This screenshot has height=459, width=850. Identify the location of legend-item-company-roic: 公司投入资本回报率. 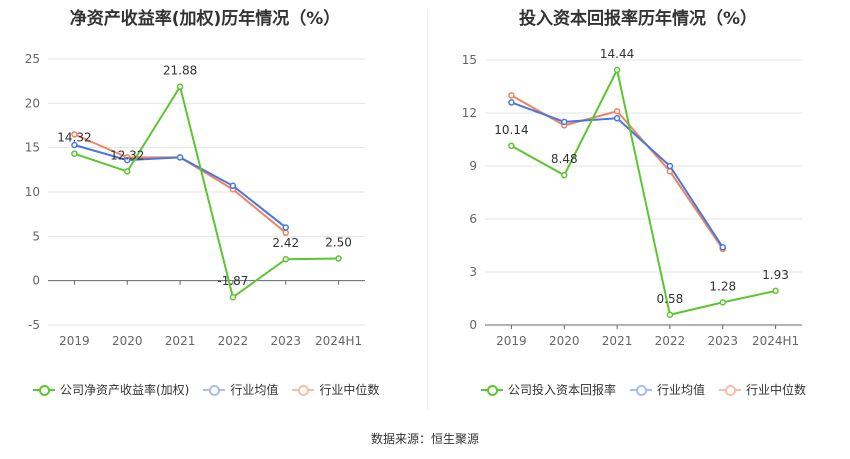
(548, 389).